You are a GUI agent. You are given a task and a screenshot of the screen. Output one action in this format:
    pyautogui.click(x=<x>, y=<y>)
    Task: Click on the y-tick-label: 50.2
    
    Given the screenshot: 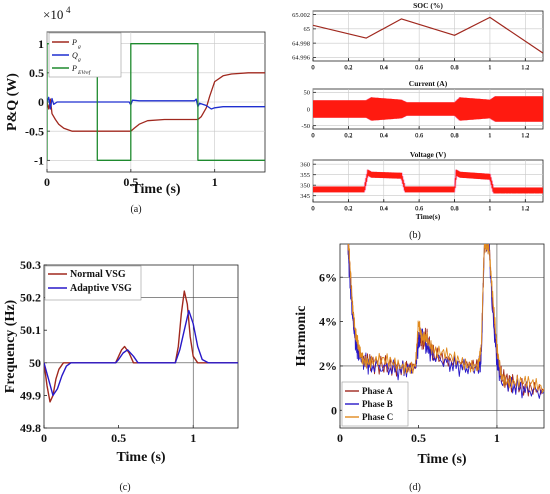 What is the action you would take?
    pyautogui.click(x=30, y=298)
    